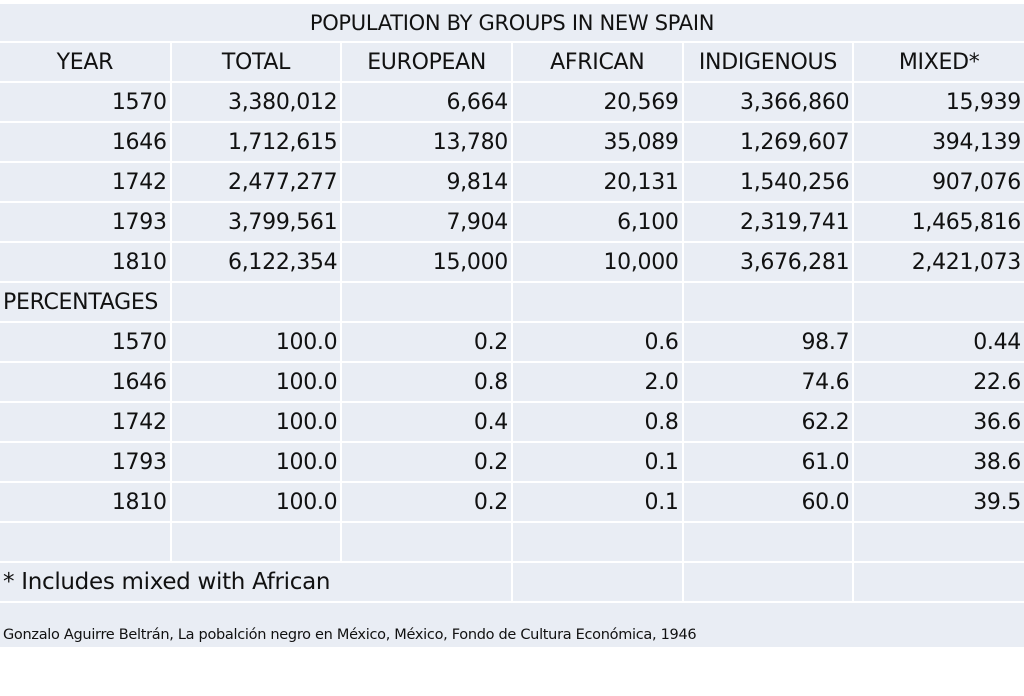  I want to click on table-cell: 7,904, so click(426, 222).